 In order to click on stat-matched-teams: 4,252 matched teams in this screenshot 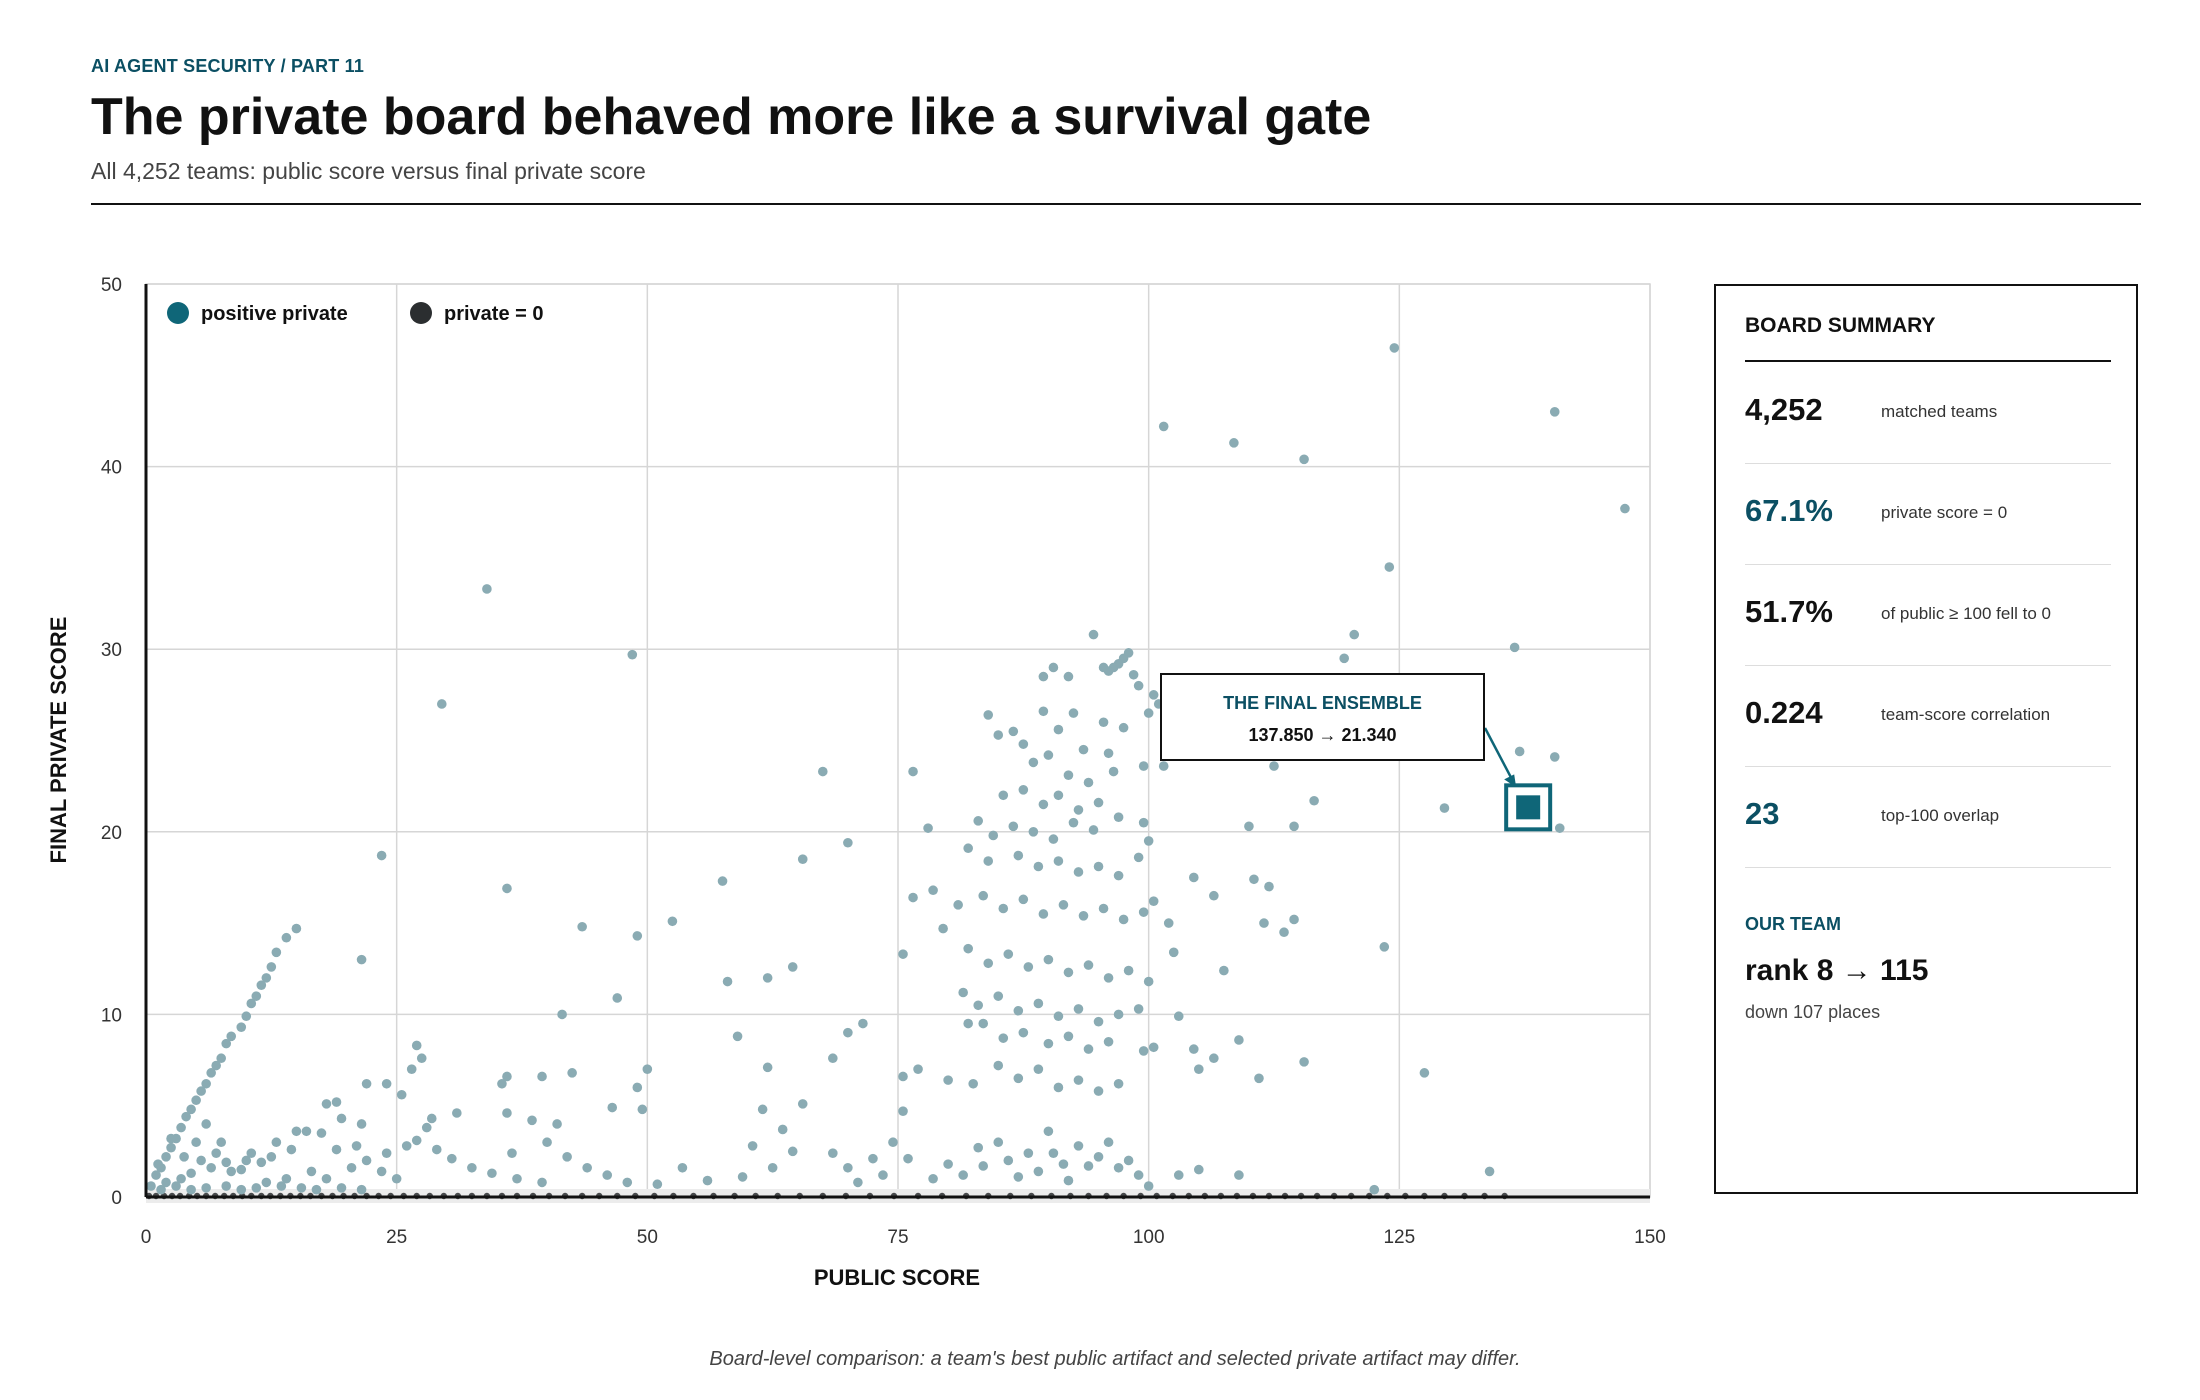, I will do `click(1928, 413)`.